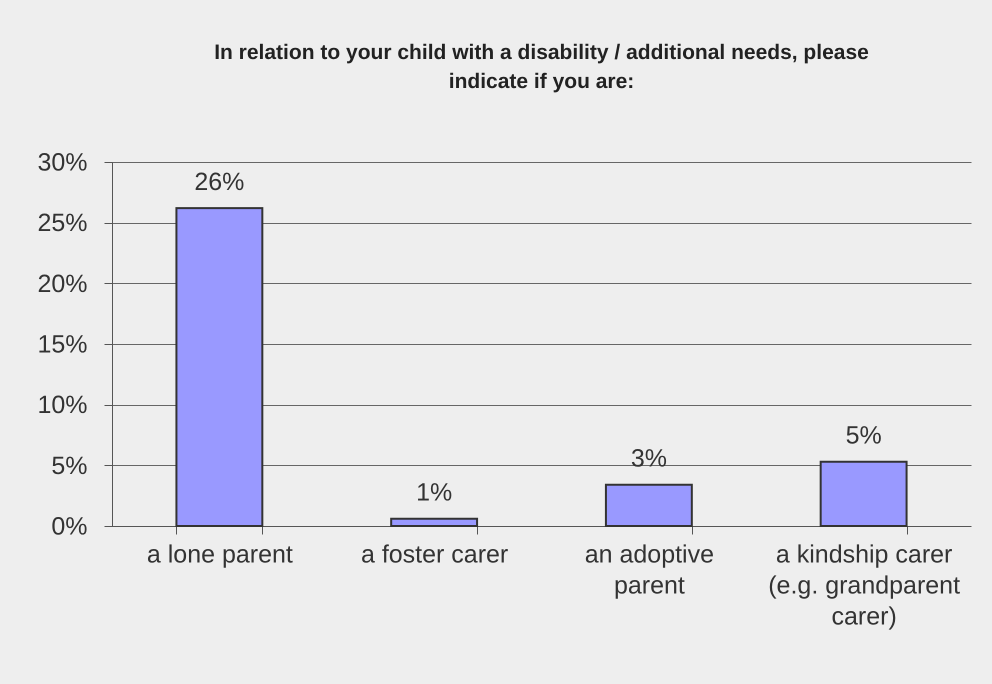  I want to click on y-tick-label: 0%, so click(69, 526).